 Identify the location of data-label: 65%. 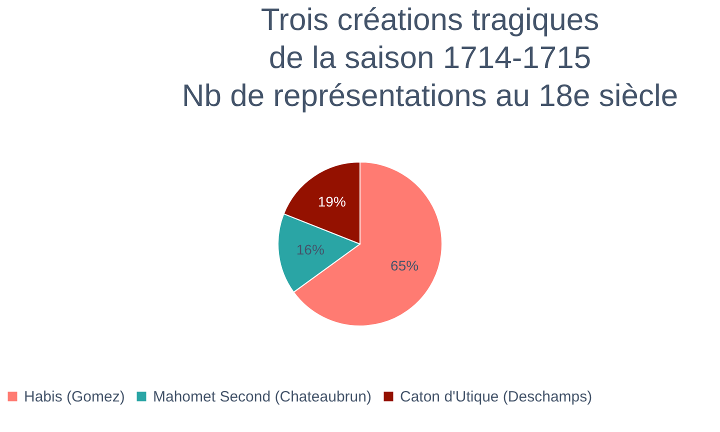
(404, 266).